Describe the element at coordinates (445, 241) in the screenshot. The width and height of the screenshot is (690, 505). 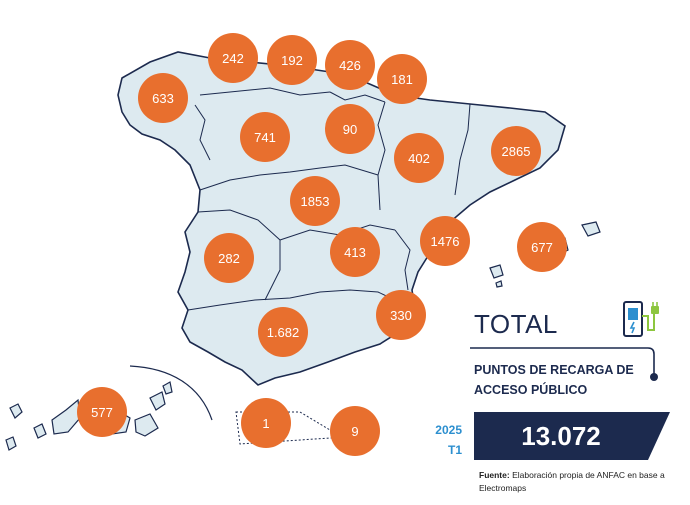
I see `bubble-comunidad-valenciana: 1476` at that location.